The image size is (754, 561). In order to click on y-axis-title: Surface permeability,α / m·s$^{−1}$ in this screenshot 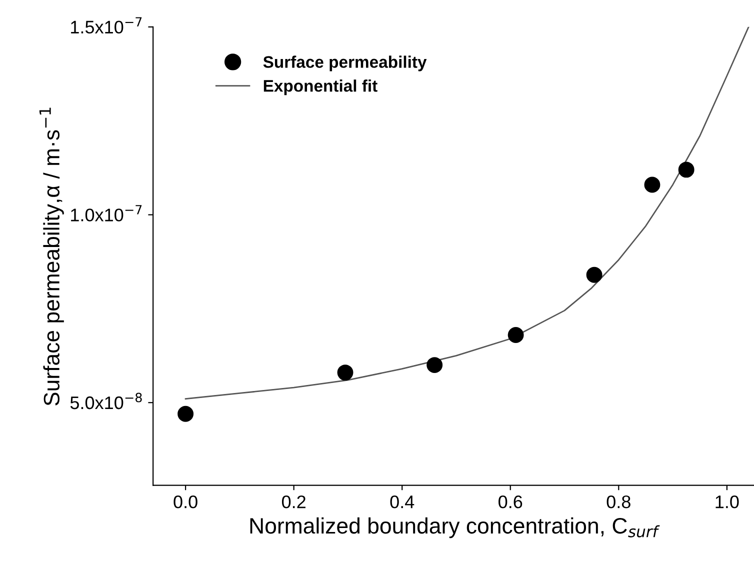, I will do `click(51, 257)`.